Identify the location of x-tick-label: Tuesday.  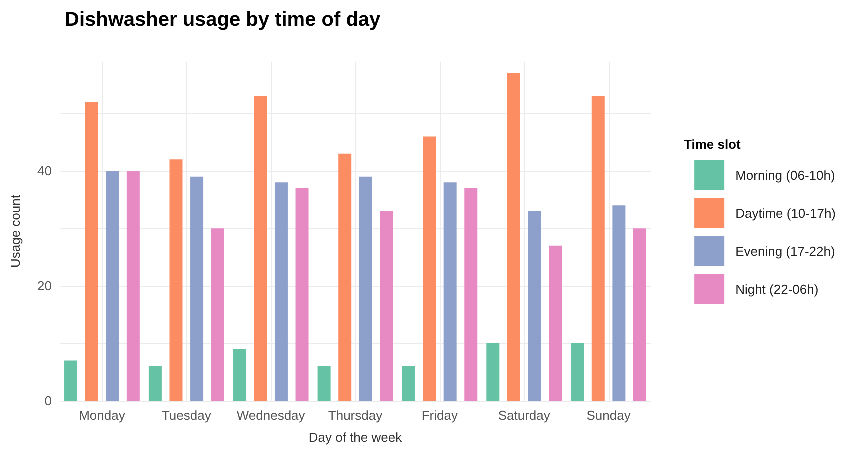
(187, 415).